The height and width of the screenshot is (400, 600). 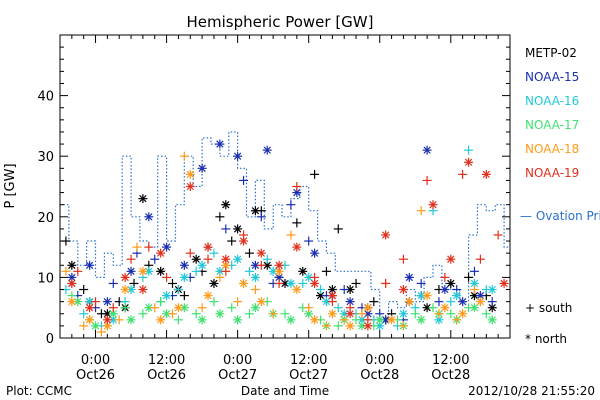 I want to click on y-tick-label: 0, so click(x=50, y=339).